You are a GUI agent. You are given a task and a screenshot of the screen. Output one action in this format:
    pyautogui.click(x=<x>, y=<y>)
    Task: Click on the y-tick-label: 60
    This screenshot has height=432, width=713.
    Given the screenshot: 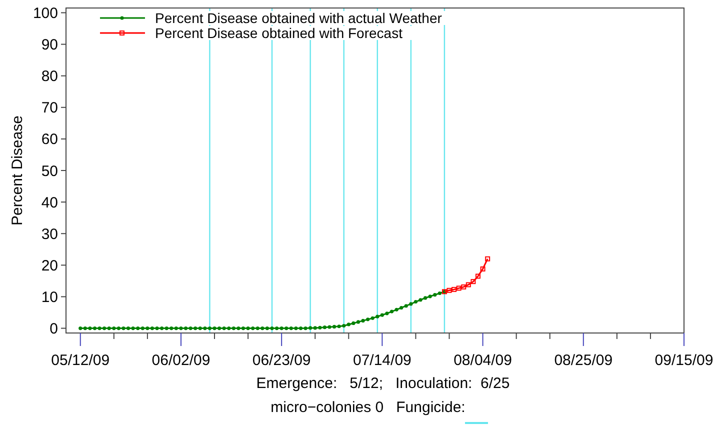 What is the action you would take?
    pyautogui.click(x=49, y=139)
    